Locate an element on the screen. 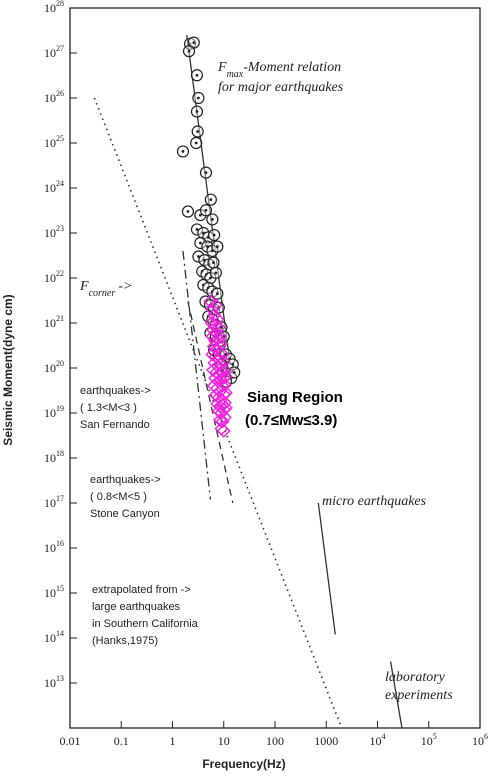 Image resolution: width=495 pixels, height=777 pixels. x-tick-label: 1 is located at coordinates (173, 741).